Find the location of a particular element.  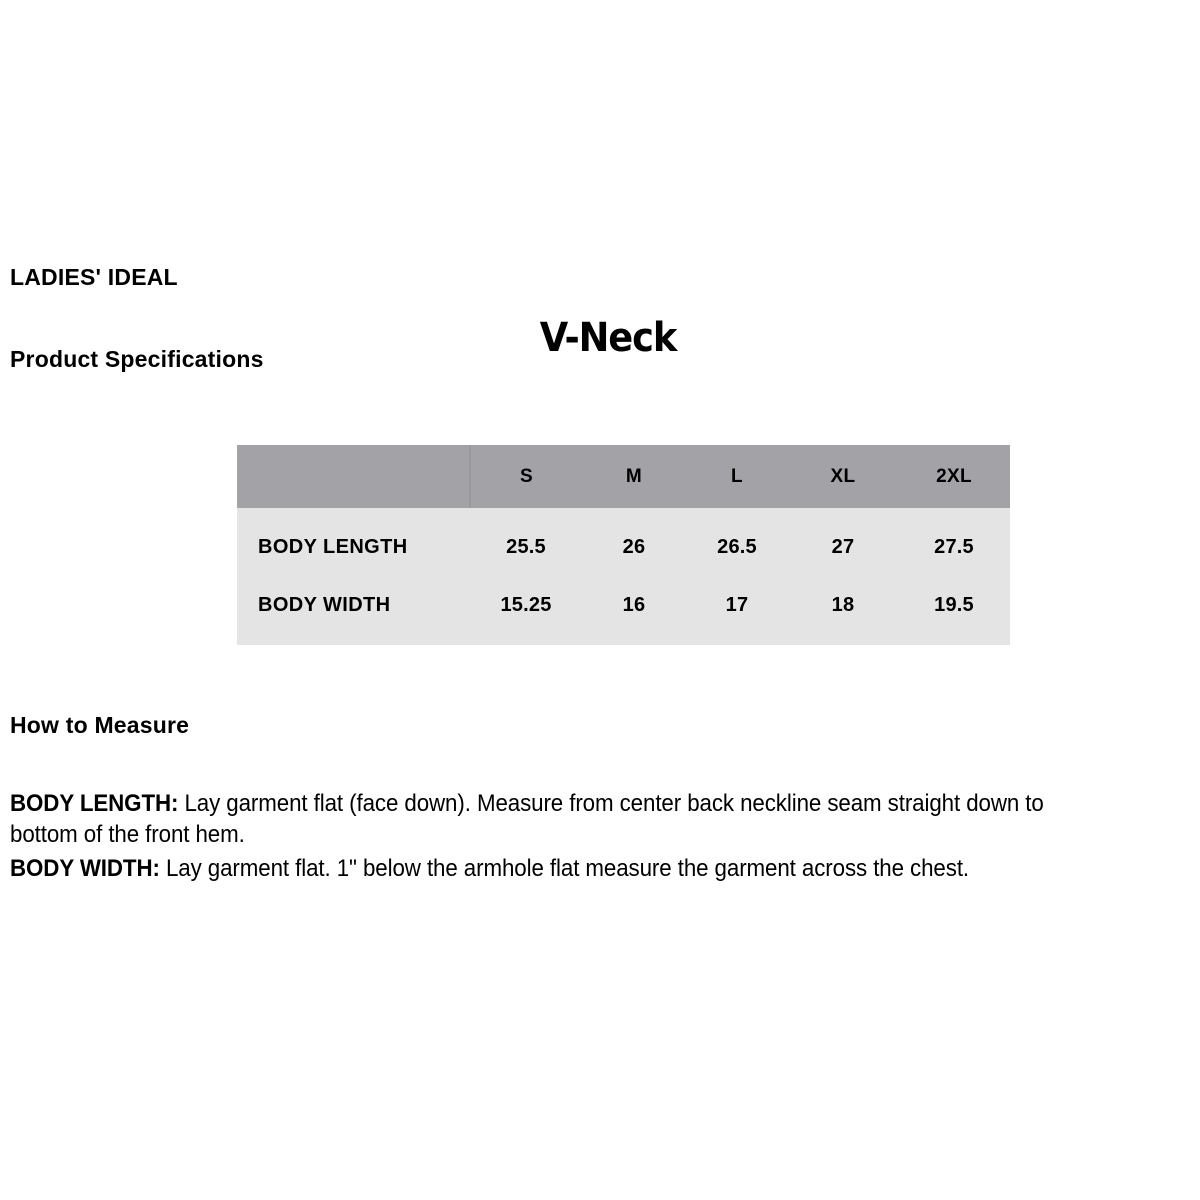

brand-title: LADIES' IDEAL is located at coordinates (94, 277).